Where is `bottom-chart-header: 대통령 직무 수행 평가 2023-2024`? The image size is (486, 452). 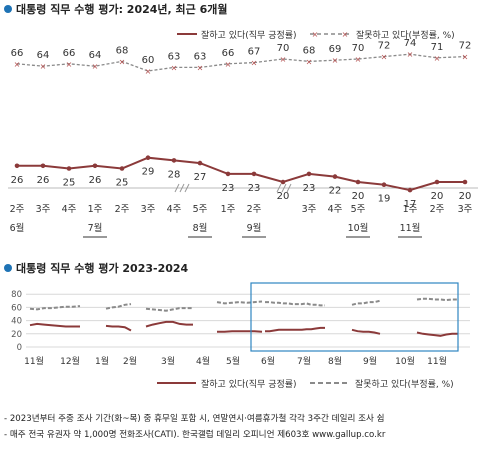 bottom-chart-header: 대통령 직무 수행 평가 2023-2024 is located at coordinates (96, 268).